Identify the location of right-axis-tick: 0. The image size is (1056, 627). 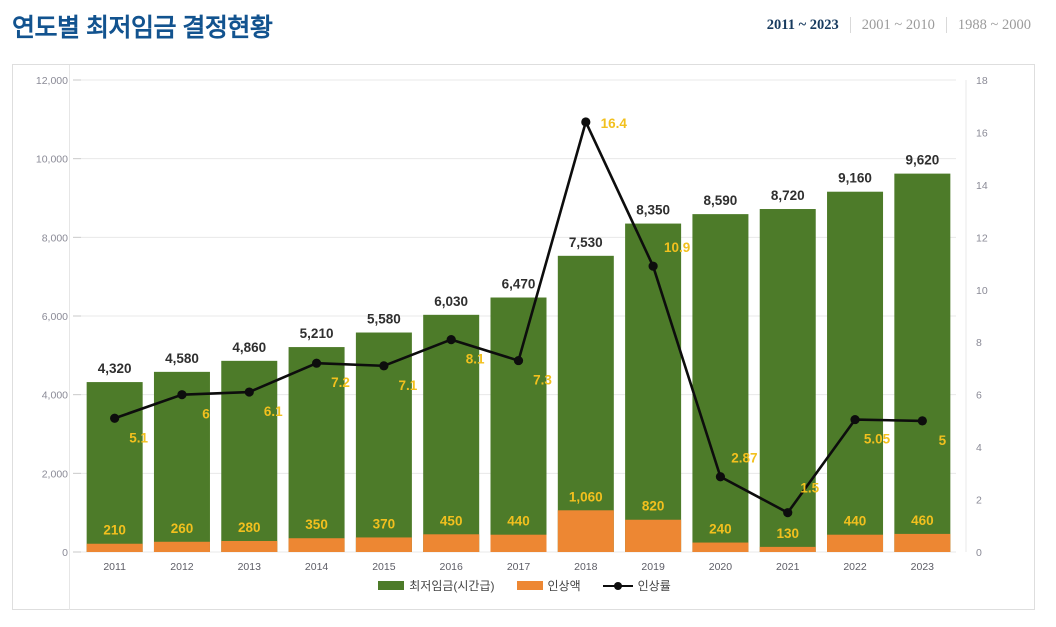
(979, 553).